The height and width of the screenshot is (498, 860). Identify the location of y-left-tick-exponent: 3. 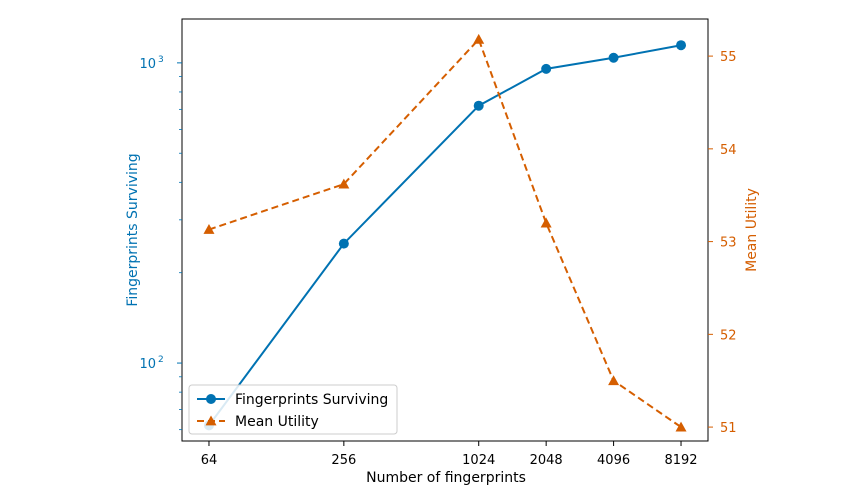
(161, 60).